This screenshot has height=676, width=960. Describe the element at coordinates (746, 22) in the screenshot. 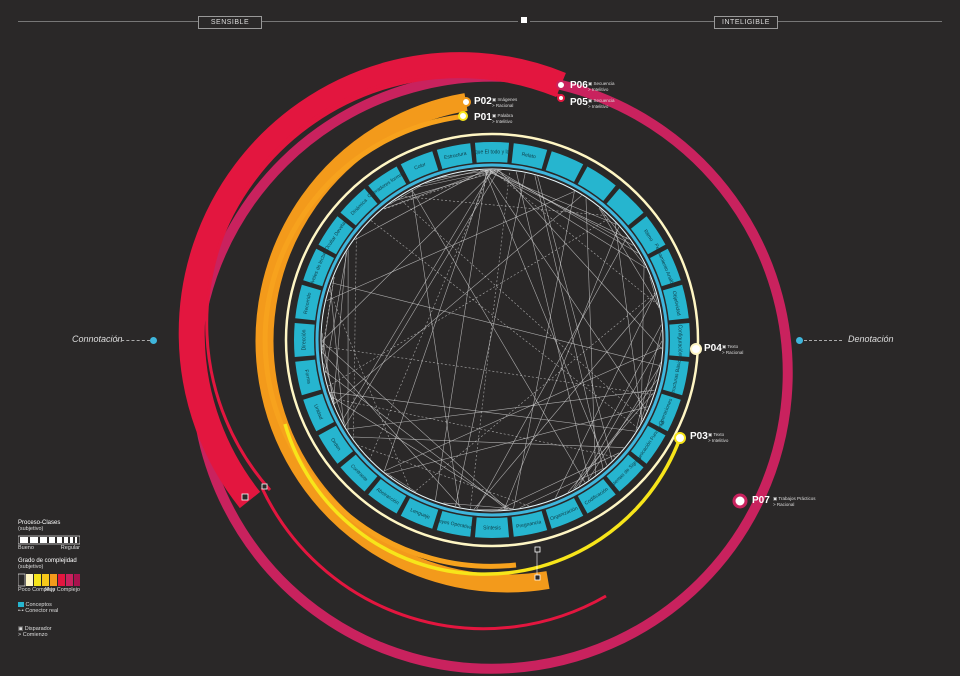

I see `inteligible-tab: INTELIGIBLE` at that location.